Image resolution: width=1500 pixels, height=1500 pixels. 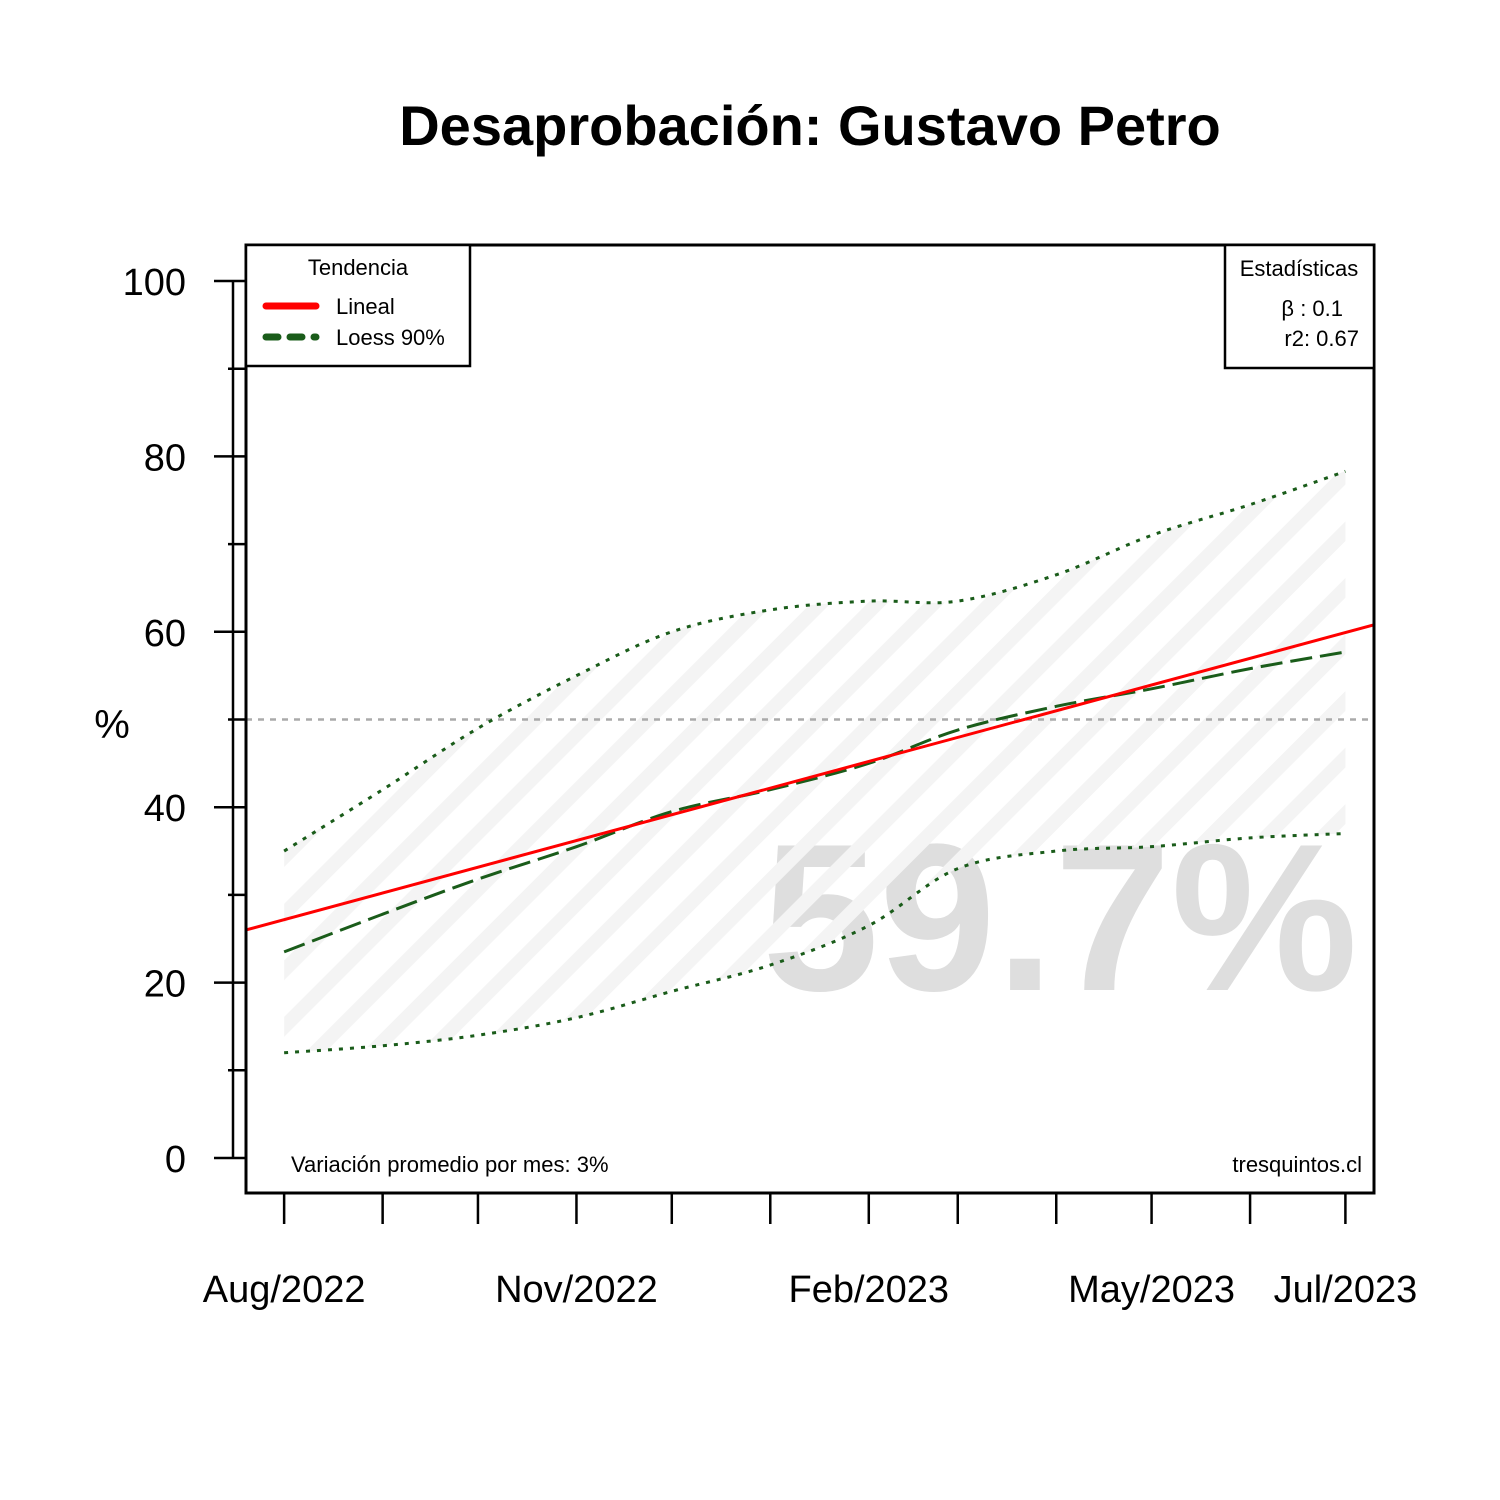 I want to click on legend-item-loess: Loess 90%, so click(x=390, y=337).